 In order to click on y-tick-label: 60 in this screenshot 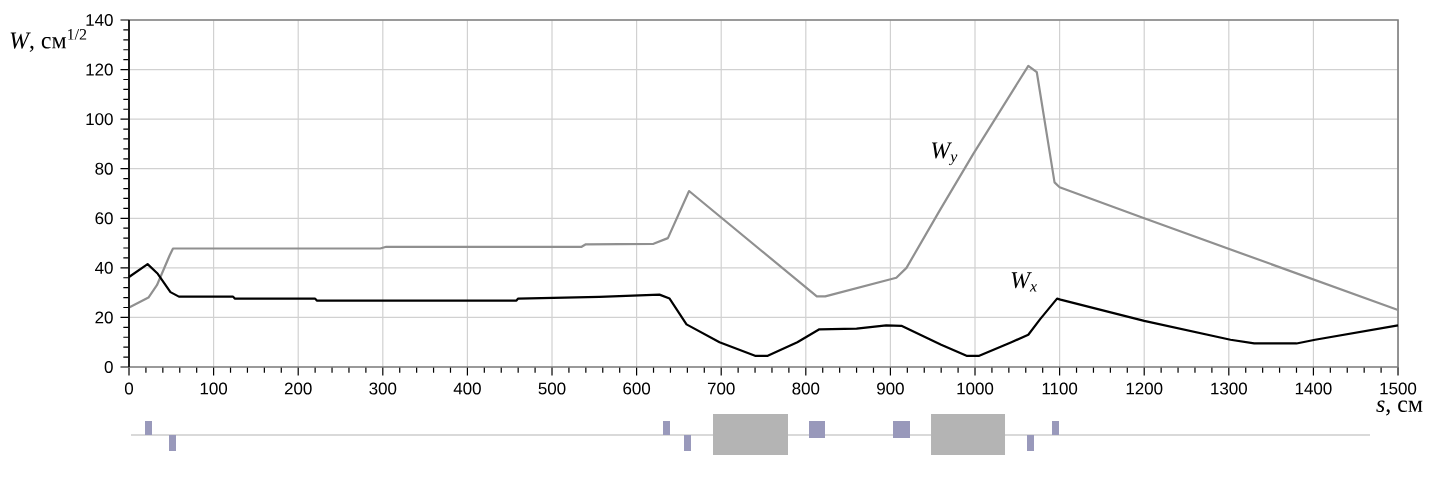, I will do `click(104, 218)`.